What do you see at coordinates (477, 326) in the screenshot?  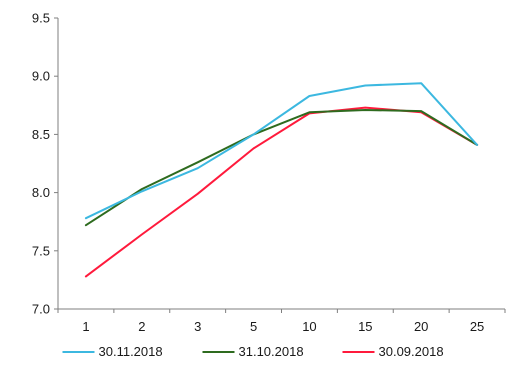 I see `x-tick-label: 25` at bounding box center [477, 326].